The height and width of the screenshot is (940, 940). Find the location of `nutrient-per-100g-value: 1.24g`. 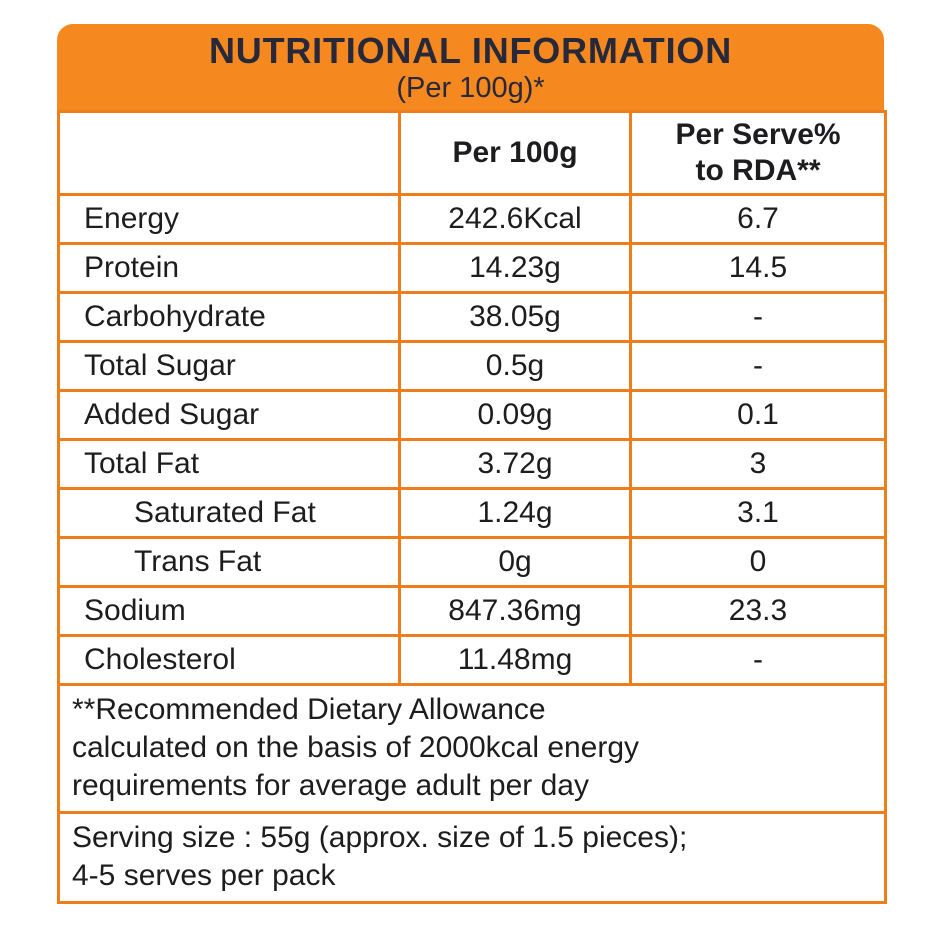

nutrient-per-100g-value: 1.24g is located at coordinates (515, 513).